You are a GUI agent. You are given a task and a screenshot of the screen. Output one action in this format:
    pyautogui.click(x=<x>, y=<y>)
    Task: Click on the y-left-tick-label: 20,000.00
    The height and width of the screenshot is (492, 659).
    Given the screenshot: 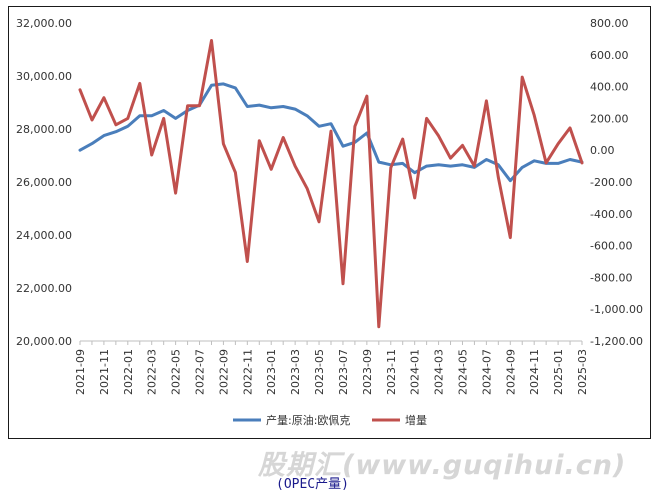 What is the action you would take?
    pyautogui.click(x=44, y=341)
    